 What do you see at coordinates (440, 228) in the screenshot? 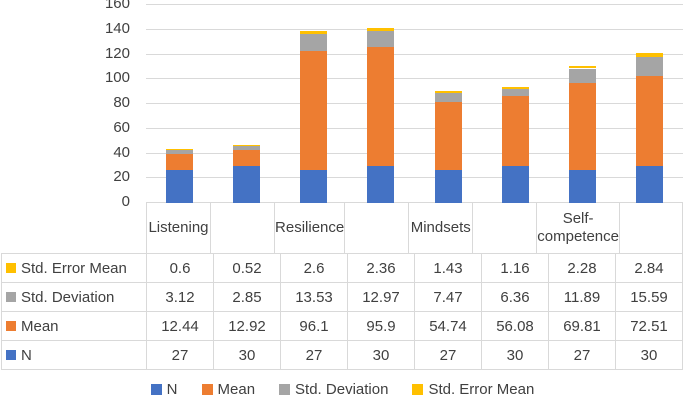
I see `category-header-cell: Mindsets` at bounding box center [440, 228].